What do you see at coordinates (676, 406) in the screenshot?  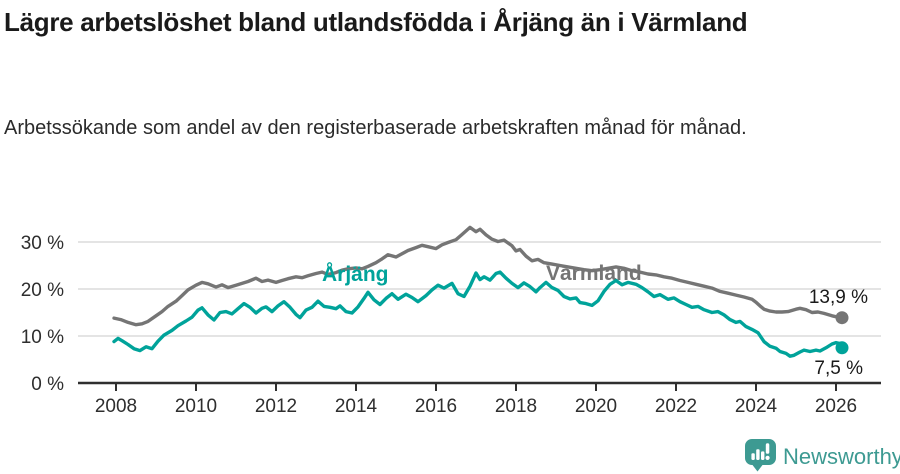 I see `x-axis-tick-label: 2022` at bounding box center [676, 406].